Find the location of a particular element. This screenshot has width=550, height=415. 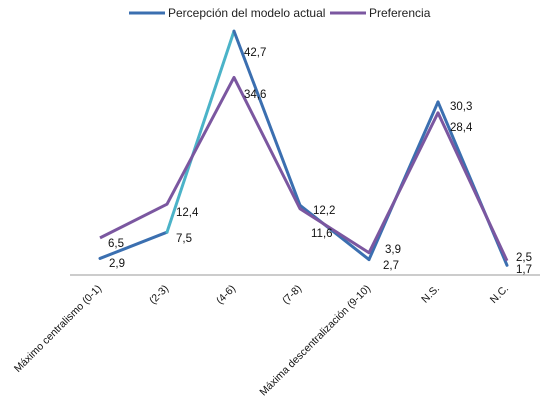

x-tick-label-6: N.C. is located at coordinates (499, 294).